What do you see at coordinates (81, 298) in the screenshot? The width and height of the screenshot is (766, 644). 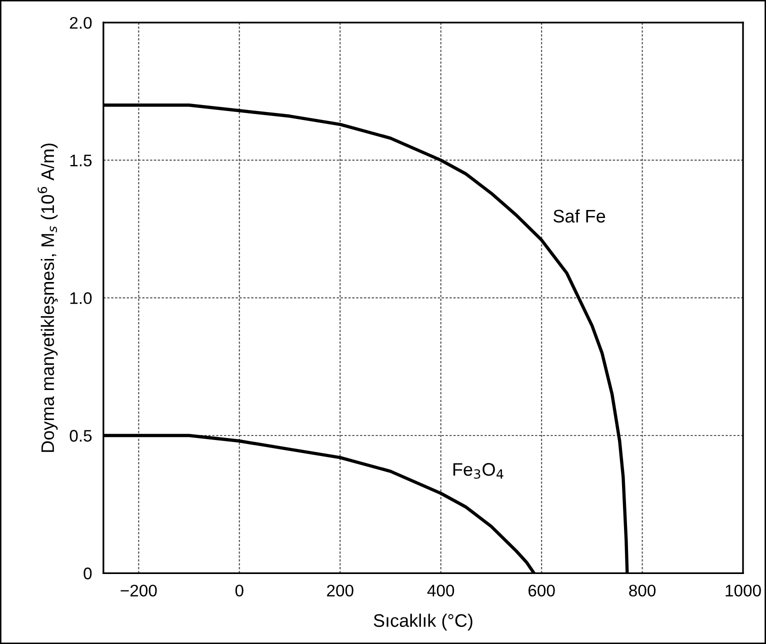 I see `y-tick-label: 1.0` at bounding box center [81, 298].